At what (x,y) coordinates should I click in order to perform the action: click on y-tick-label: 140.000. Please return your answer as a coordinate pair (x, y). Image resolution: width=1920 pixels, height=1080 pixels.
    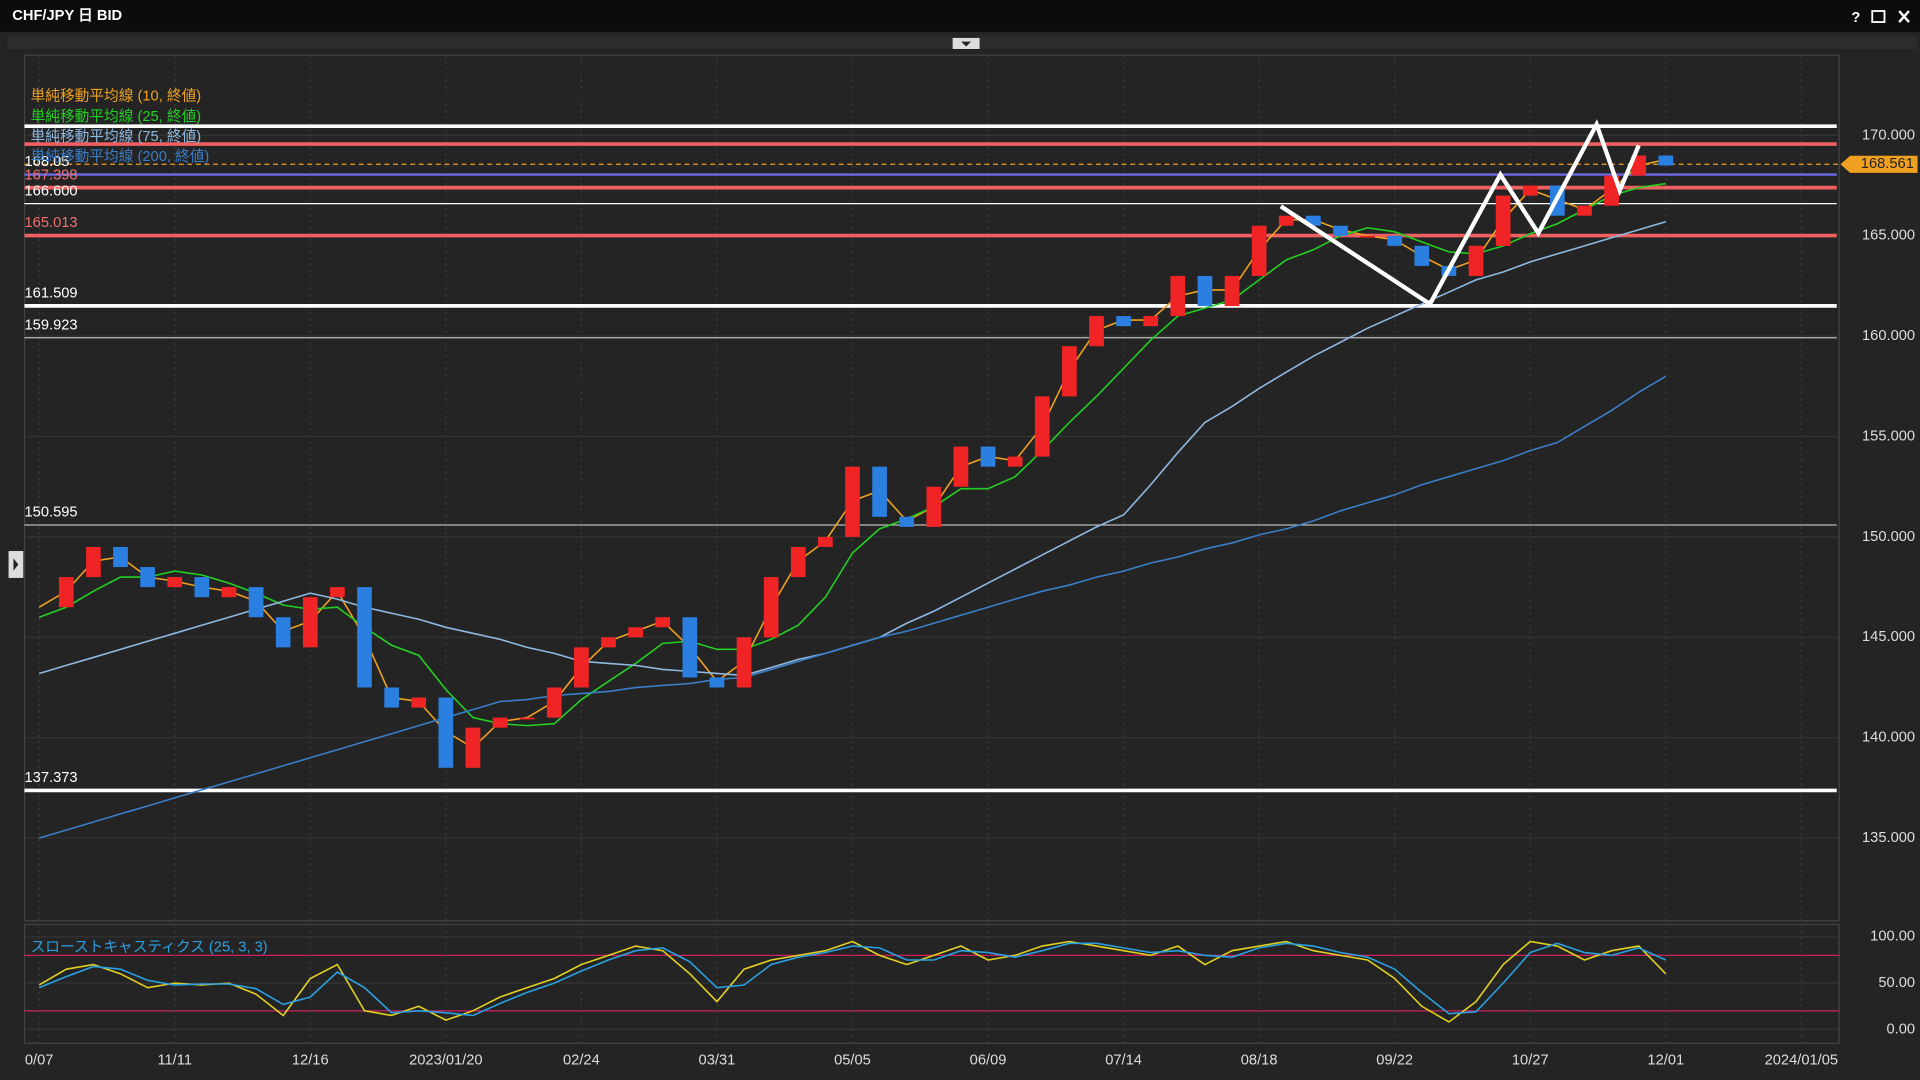
    Looking at the image, I should click on (1888, 738).